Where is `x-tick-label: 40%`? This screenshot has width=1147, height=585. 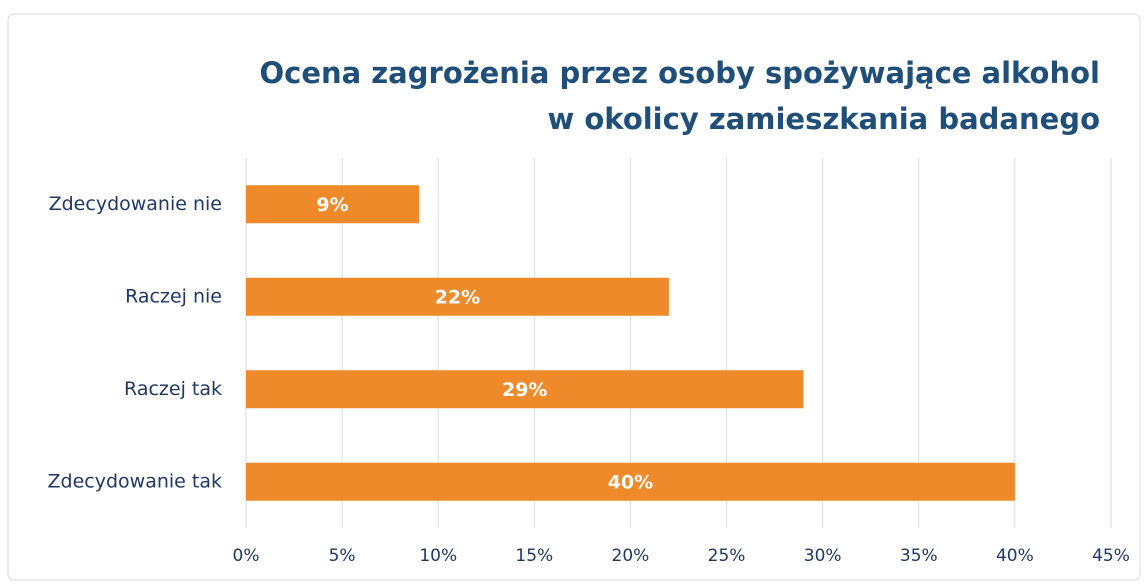
x-tick-label: 40% is located at coordinates (1015, 556).